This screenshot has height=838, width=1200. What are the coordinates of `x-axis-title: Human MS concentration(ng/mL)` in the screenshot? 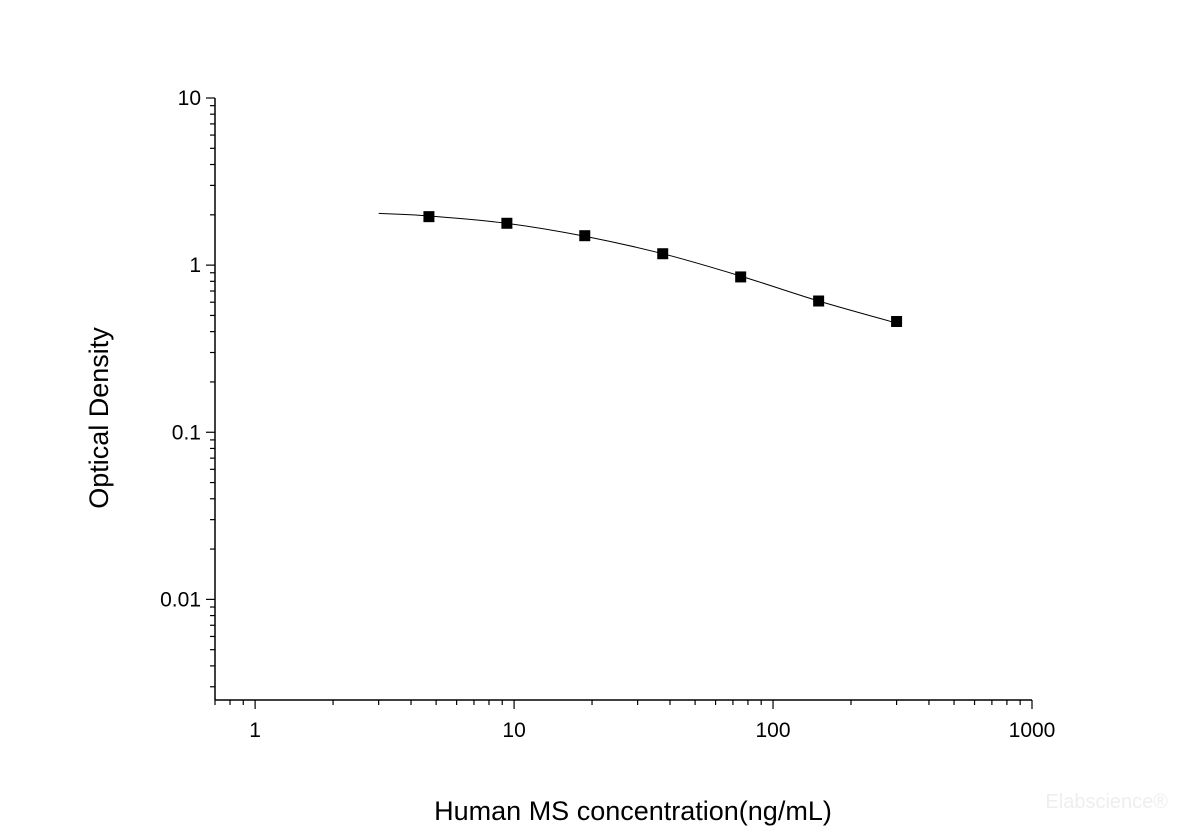 It's located at (633, 811).